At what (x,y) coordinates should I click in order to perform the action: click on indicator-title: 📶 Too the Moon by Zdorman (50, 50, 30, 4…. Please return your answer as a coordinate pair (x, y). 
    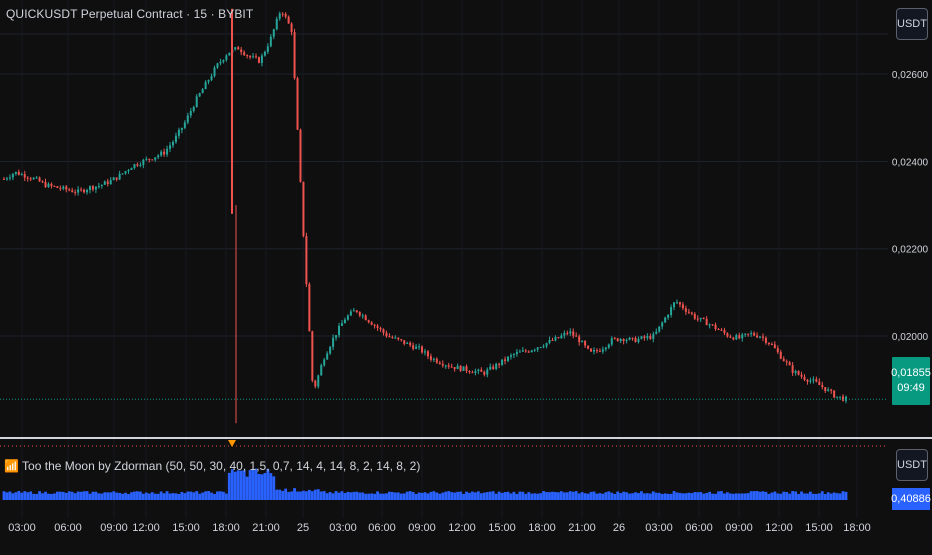
    Looking at the image, I should click on (212, 466).